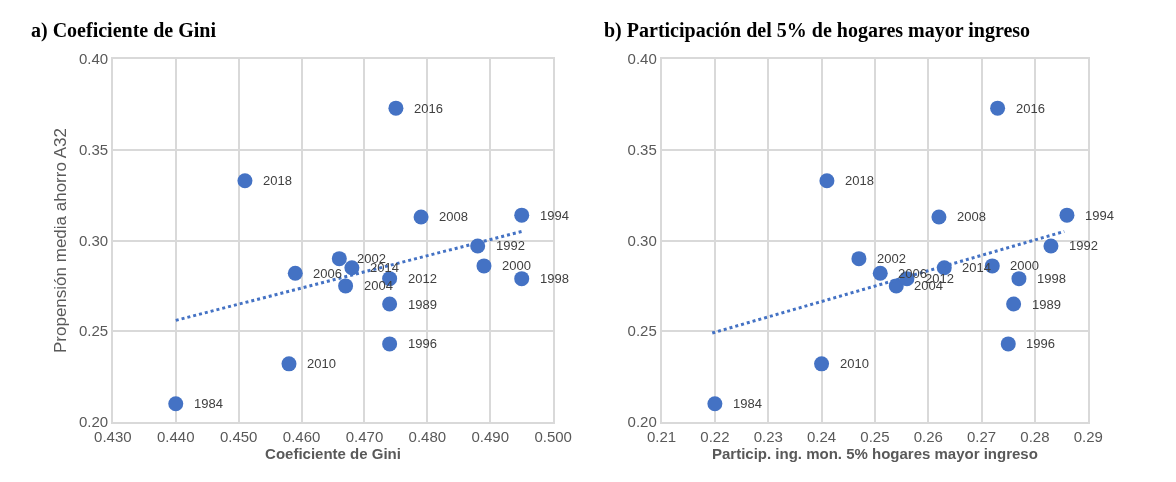  What do you see at coordinates (928, 436) in the screenshot?
I see `x-tick-label: 0.26` at bounding box center [928, 436].